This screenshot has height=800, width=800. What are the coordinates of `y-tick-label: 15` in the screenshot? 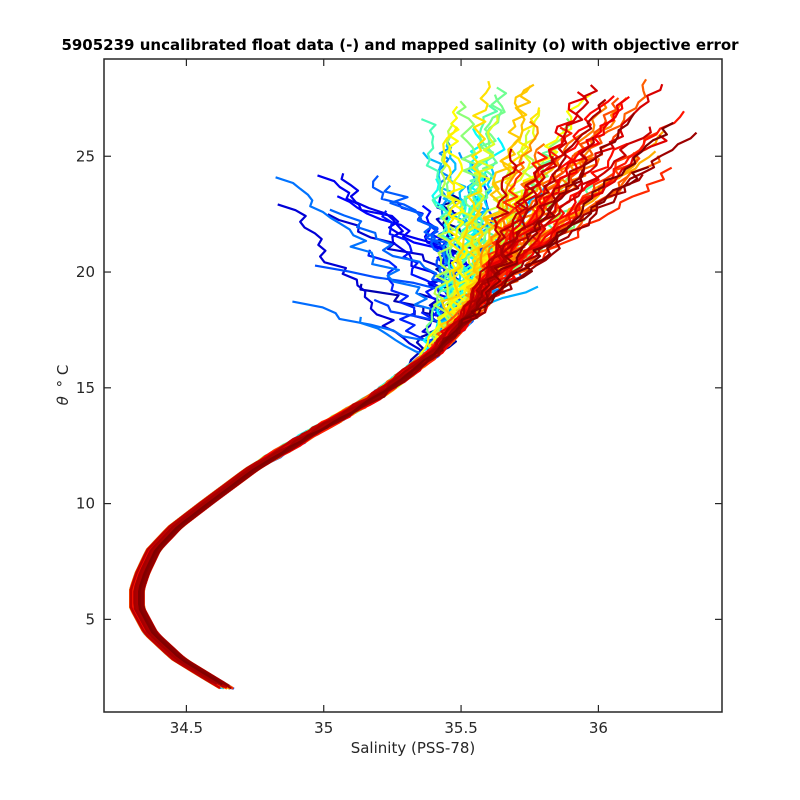 It's located at (85, 388).